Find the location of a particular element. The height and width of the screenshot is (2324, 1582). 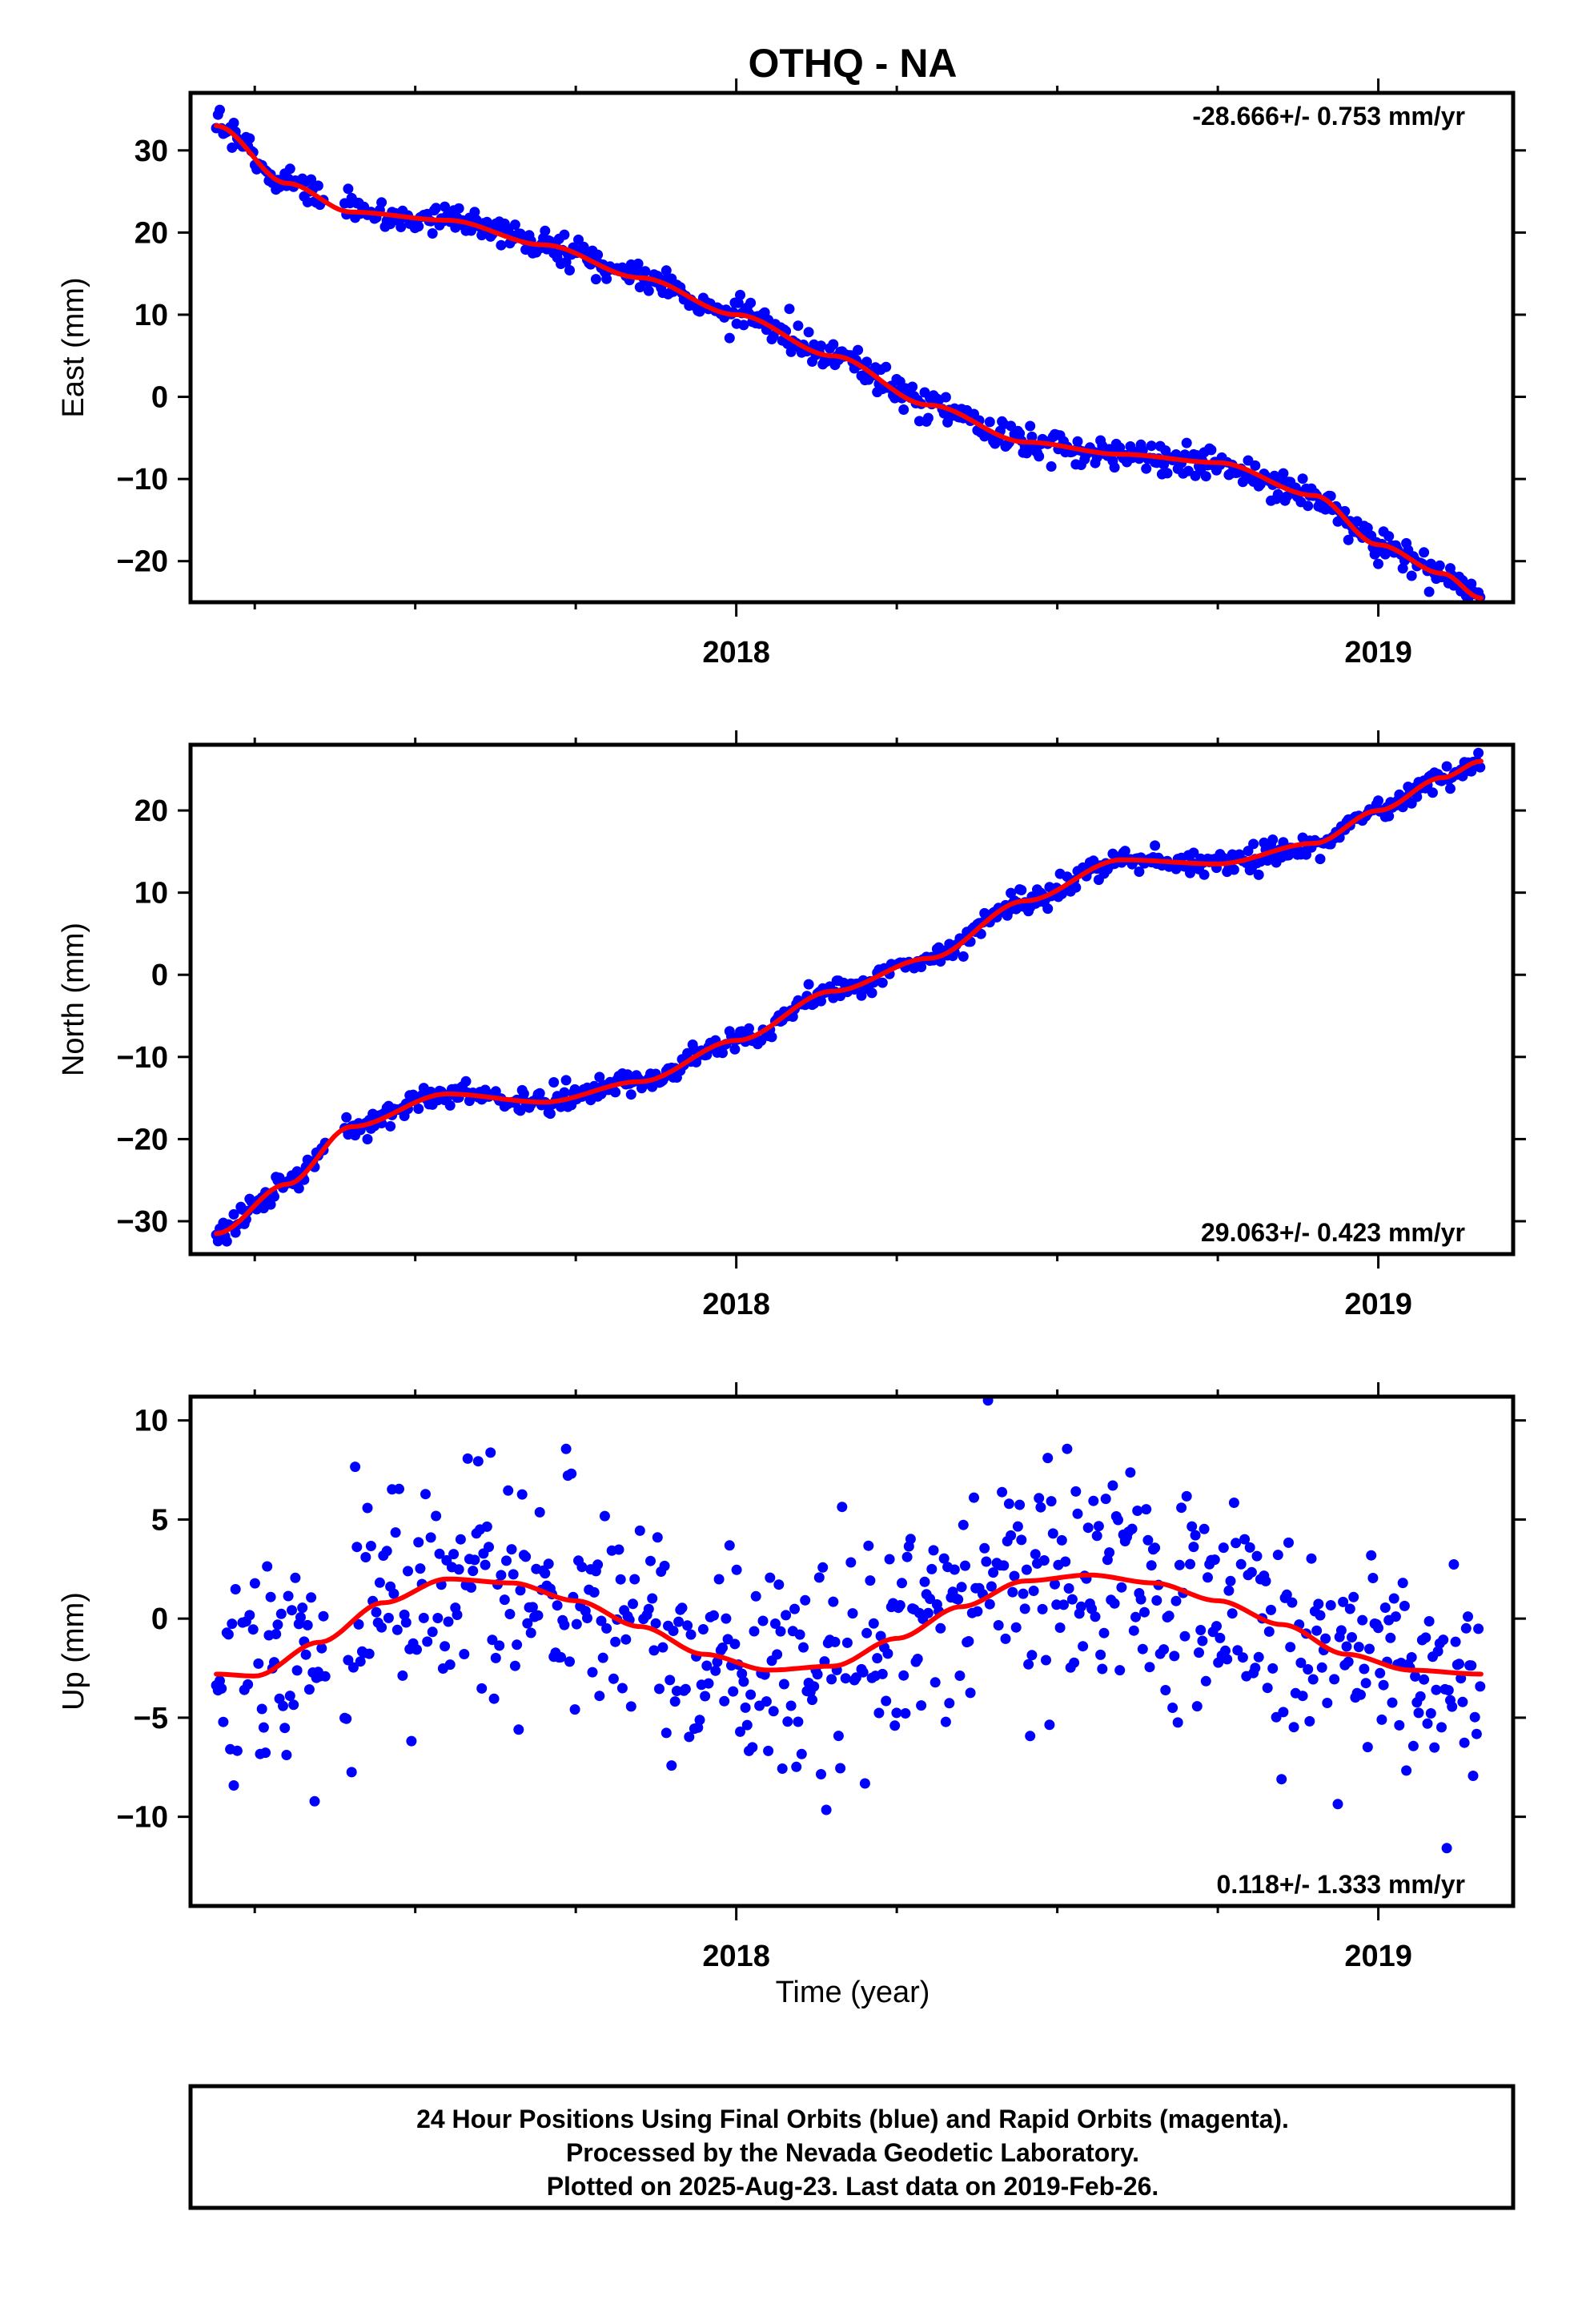

y-tick-label: −20 is located at coordinates (142, 1139).